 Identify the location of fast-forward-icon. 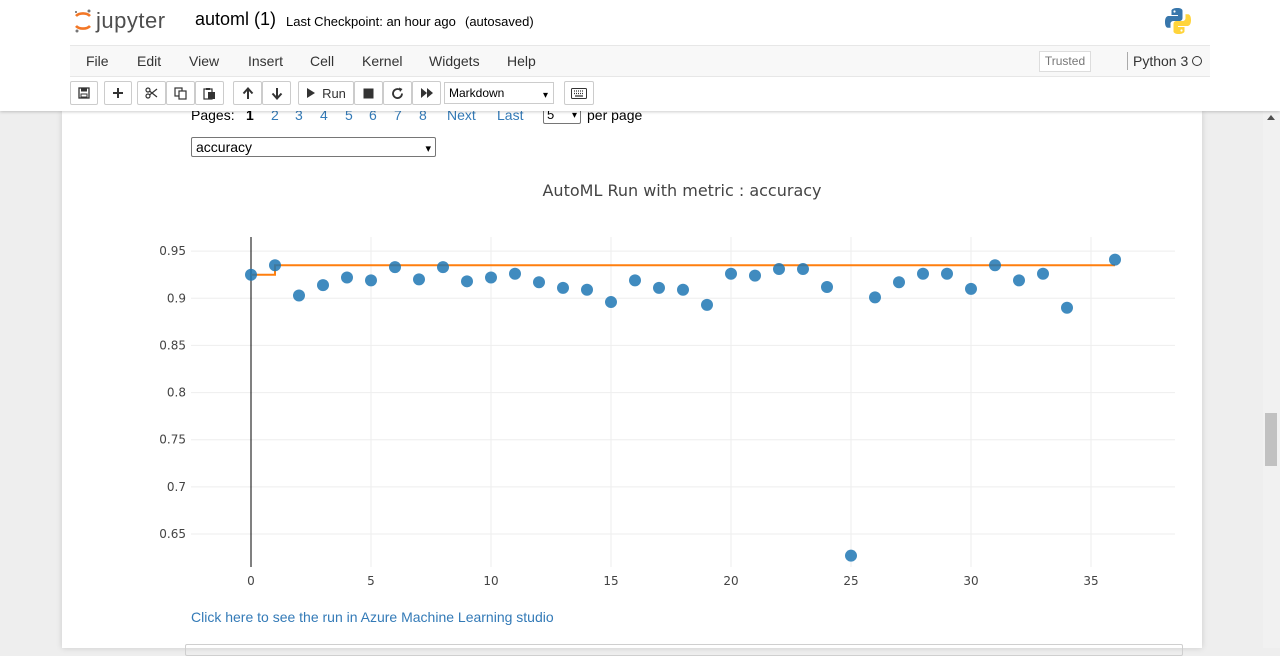
(426, 93).